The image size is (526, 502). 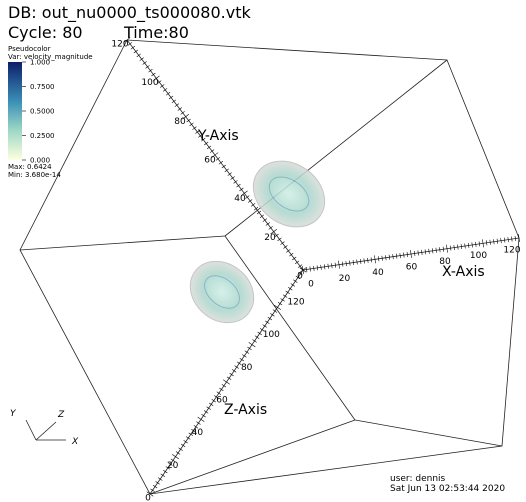 What do you see at coordinates (45, 32) in the screenshot?
I see `cycle: Cycle: 80` at bounding box center [45, 32].